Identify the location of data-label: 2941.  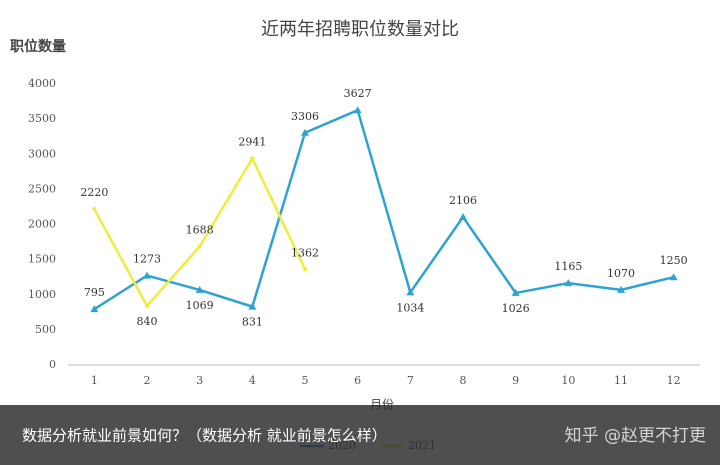
(252, 141).